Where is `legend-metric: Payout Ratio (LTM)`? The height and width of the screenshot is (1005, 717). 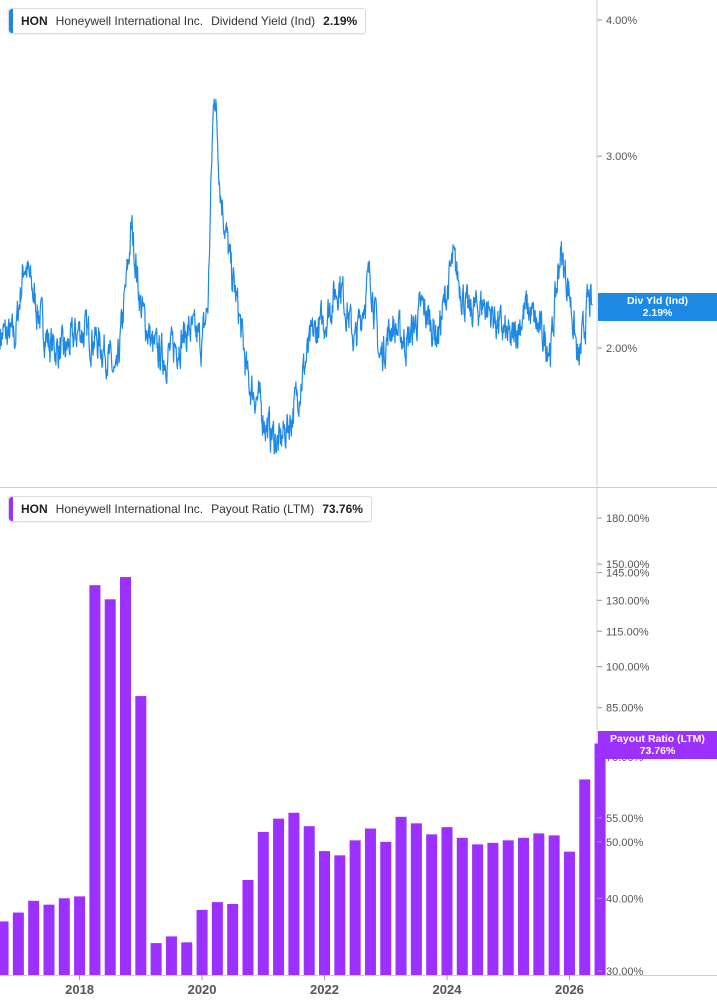 legend-metric: Payout Ratio (LTM) is located at coordinates (263, 509).